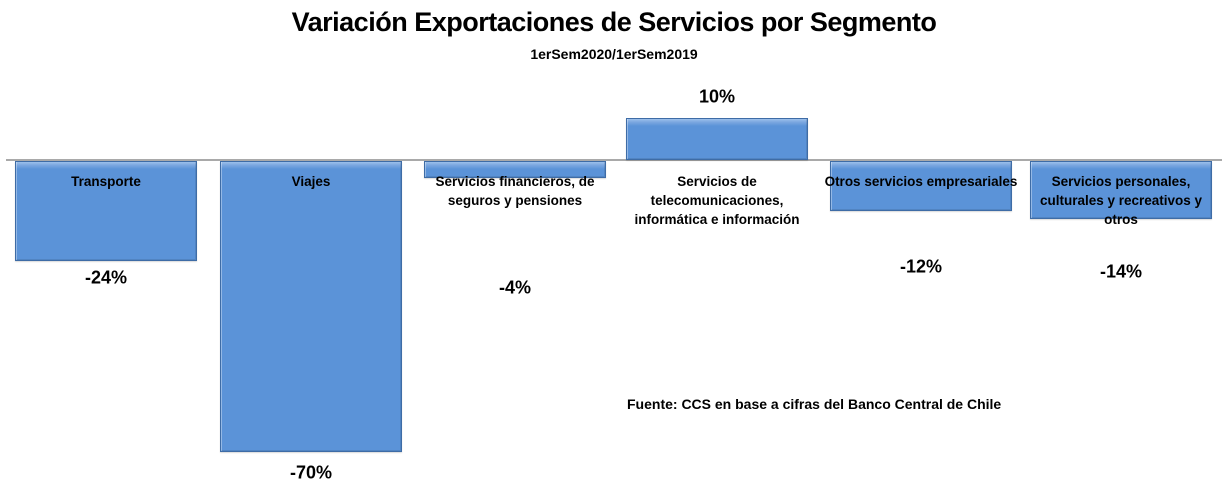 Image resolution: width=1228 pixels, height=500 pixels. Describe the element at coordinates (717, 96) in the screenshot. I see `value-label-4: 10%` at that location.